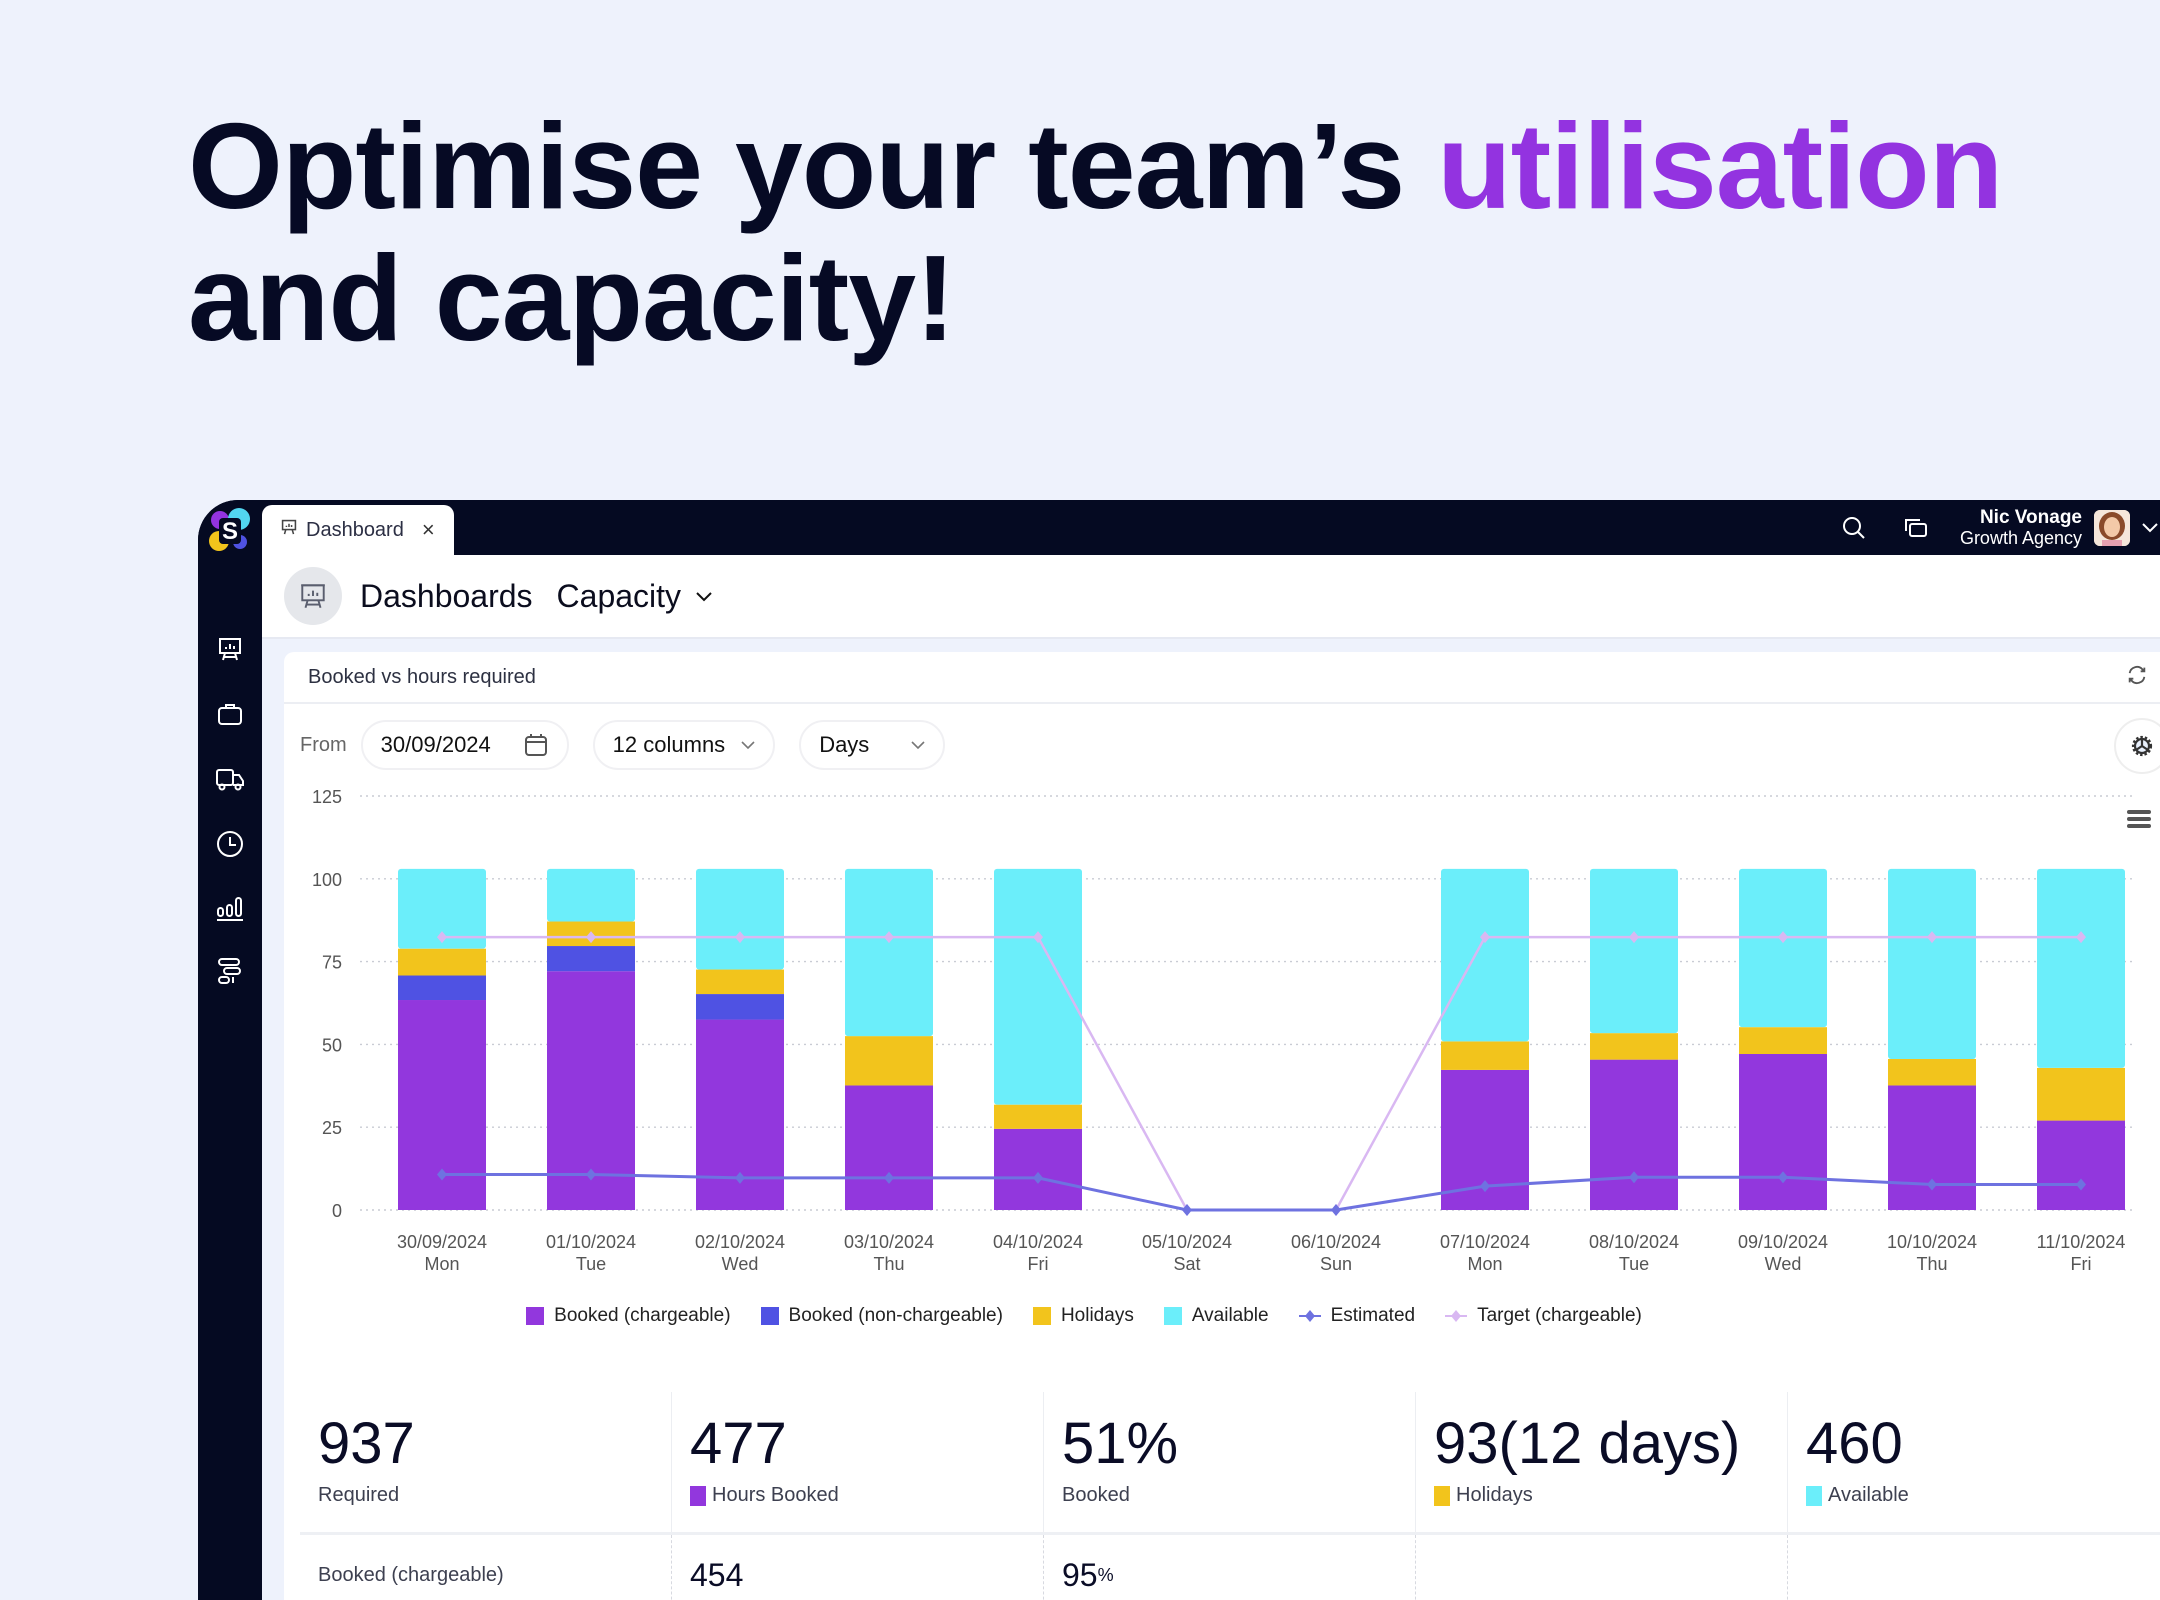  Describe the element at coordinates (1854, 1443) in the screenshot. I see `stat-value: 460` at that location.